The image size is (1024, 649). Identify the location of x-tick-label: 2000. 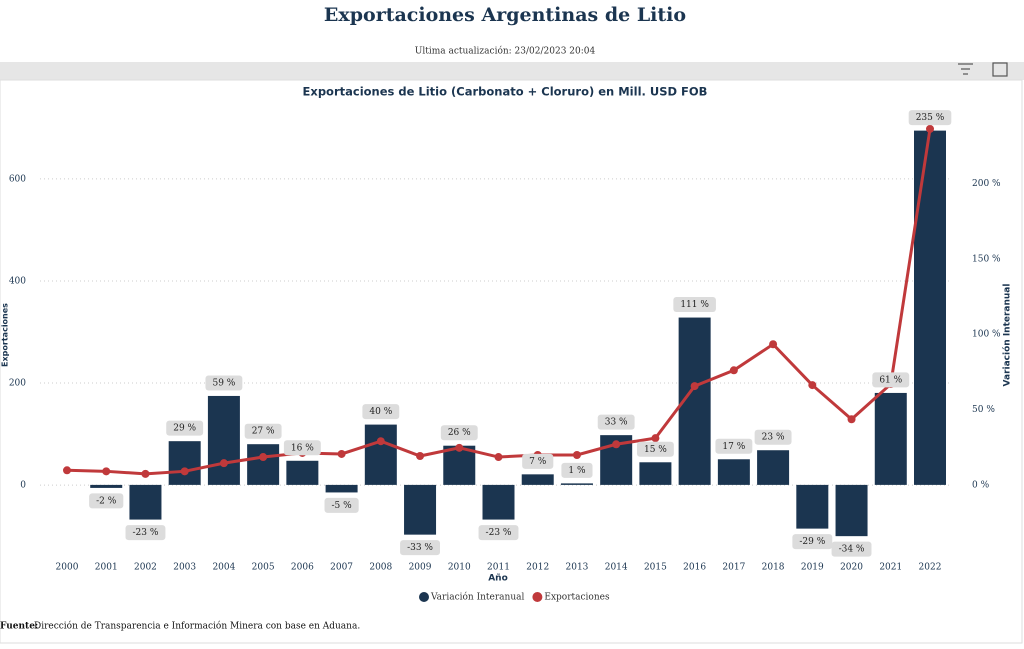
(67, 568).